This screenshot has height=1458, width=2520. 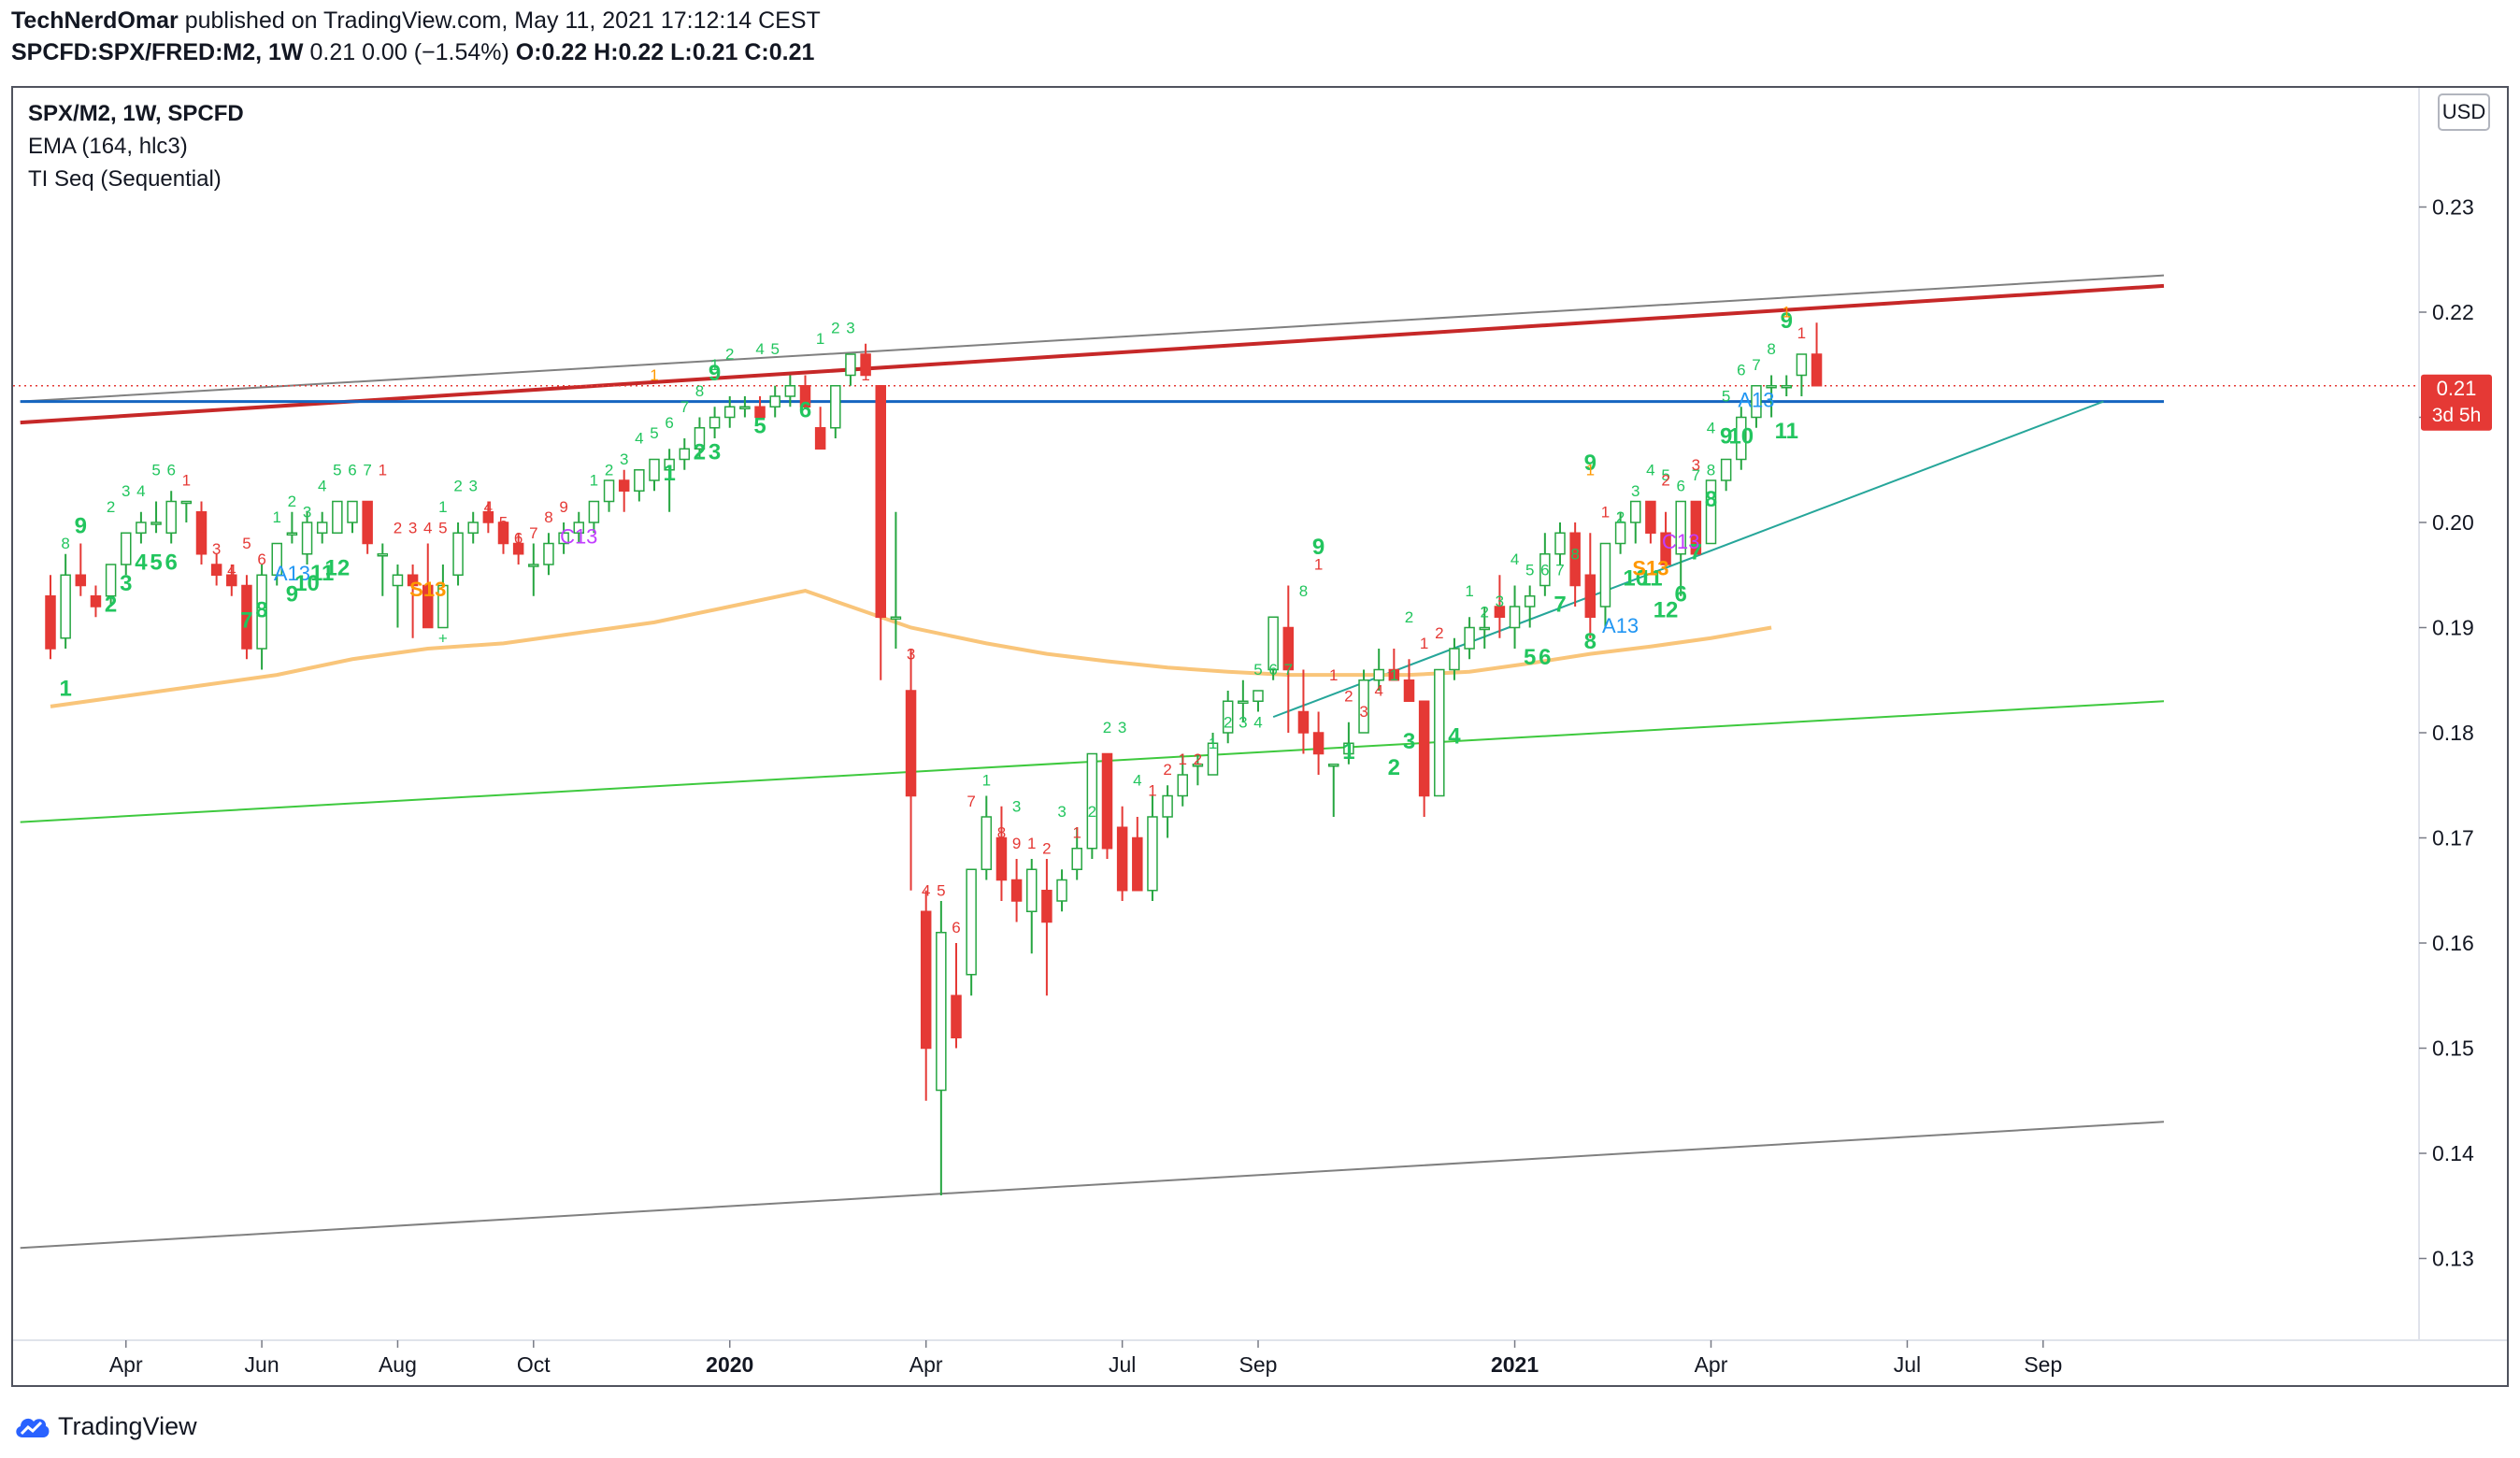 What do you see at coordinates (1092, 338) in the screenshot?
I see `trendline-channel_top` at bounding box center [1092, 338].